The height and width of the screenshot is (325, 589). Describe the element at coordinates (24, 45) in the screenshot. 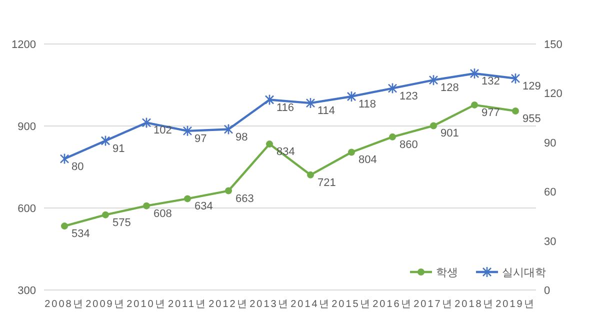

I see `y-tick-label: 1200` at that location.